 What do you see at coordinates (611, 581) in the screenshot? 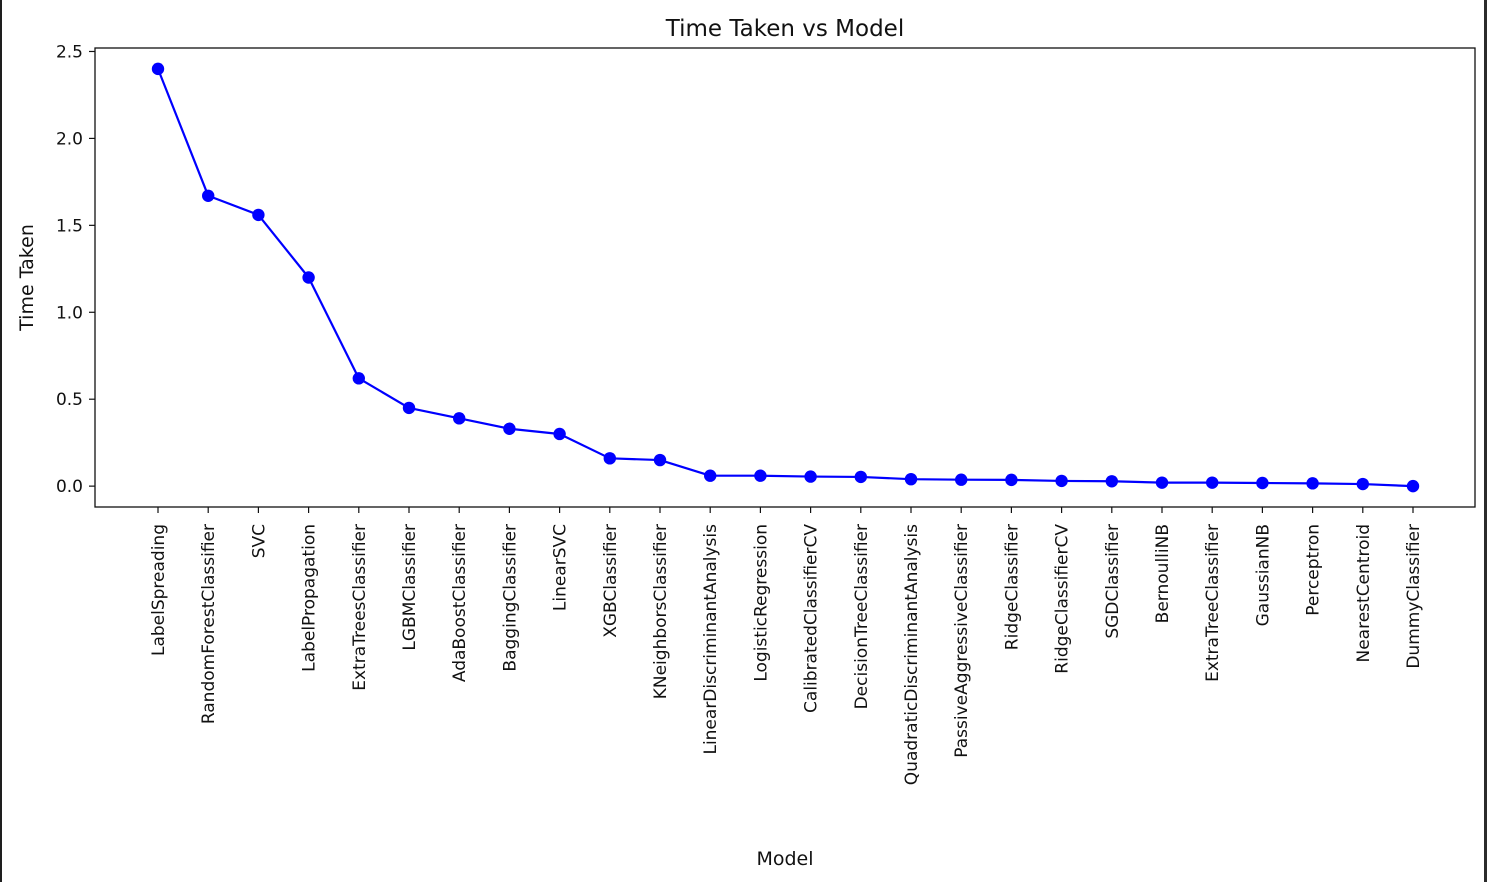
I see `x-tick-label: XGBClassifier` at bounding box center [611, 581].